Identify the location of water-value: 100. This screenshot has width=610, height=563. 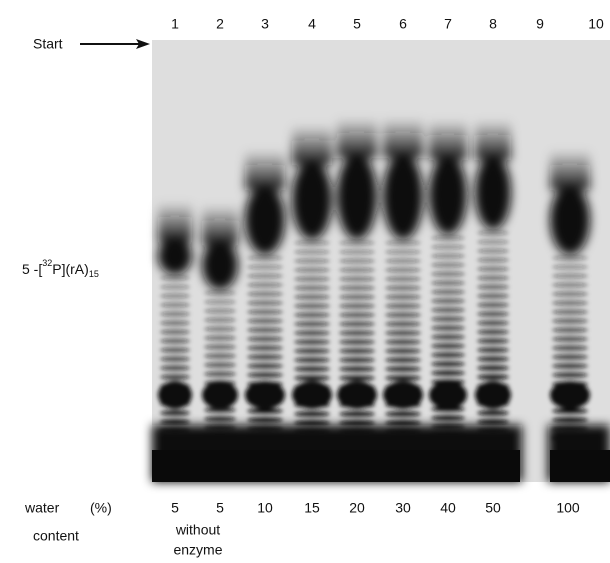
(568, 508).